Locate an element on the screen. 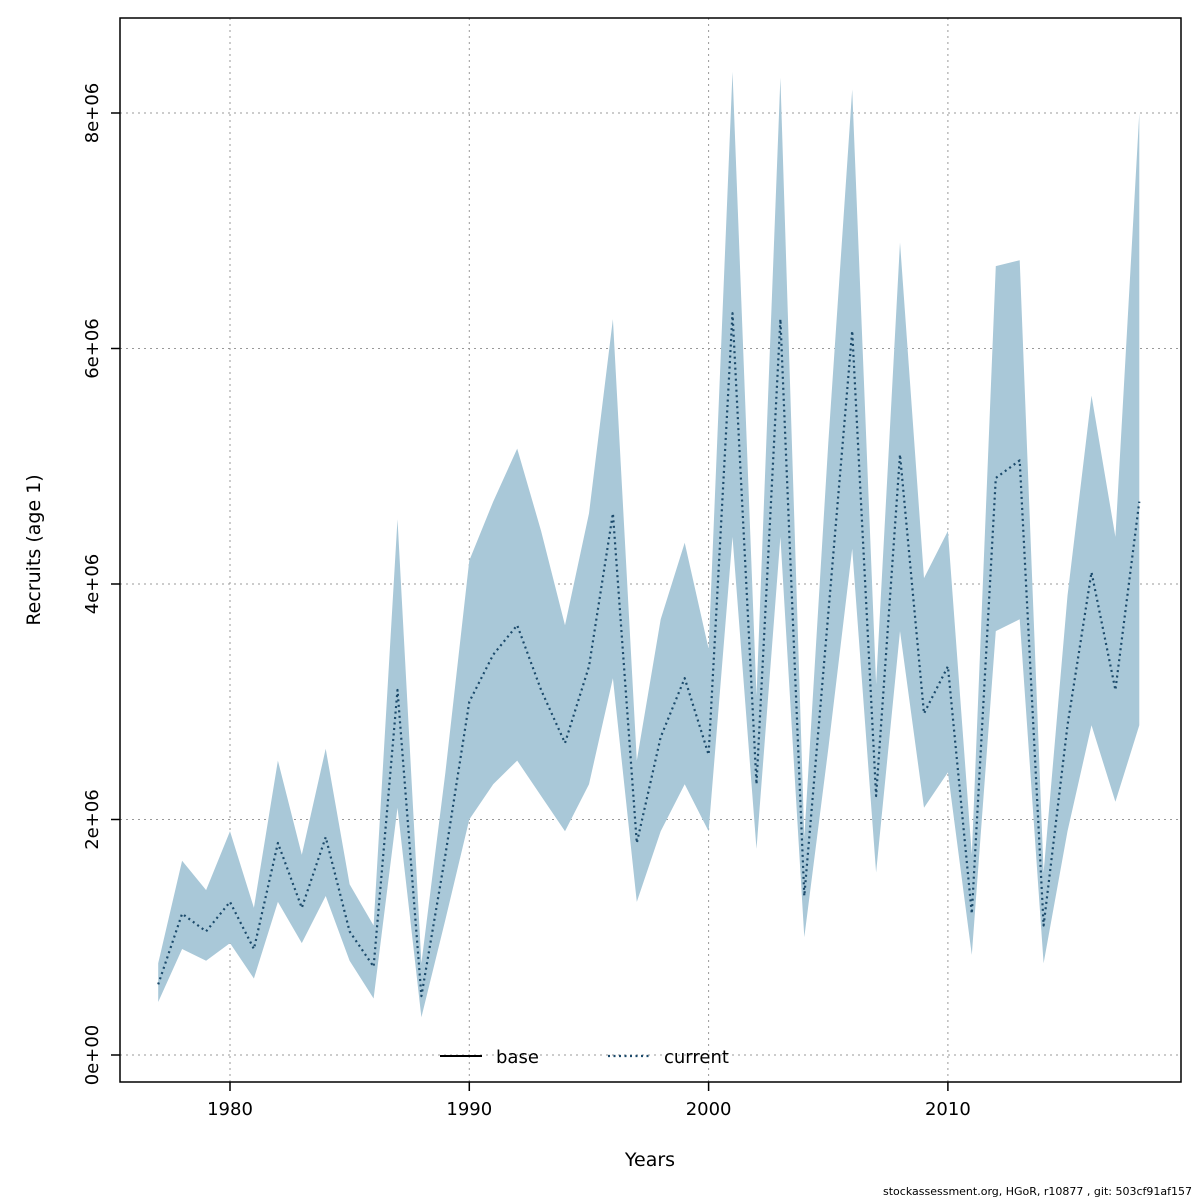  y-tick-label: 2e+06 is located at coordinates (92, 819).